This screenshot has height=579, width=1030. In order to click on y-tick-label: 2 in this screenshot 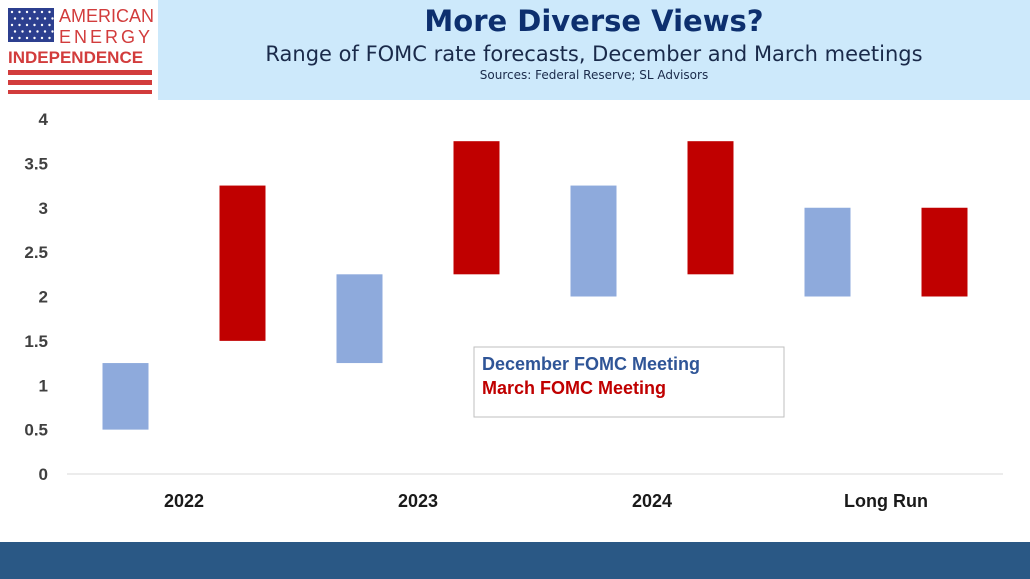, I will do `click(43, 297)`.